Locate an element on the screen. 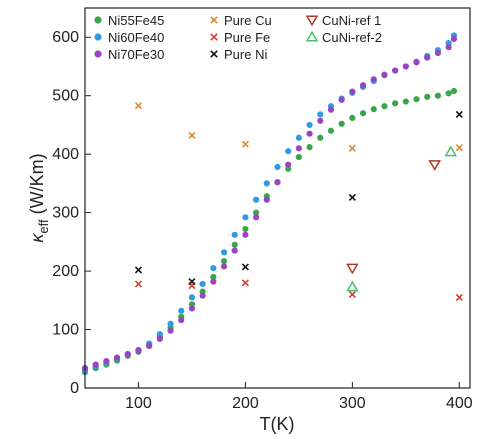  x-tick-label: 400 is located at coordinates (459, 403).